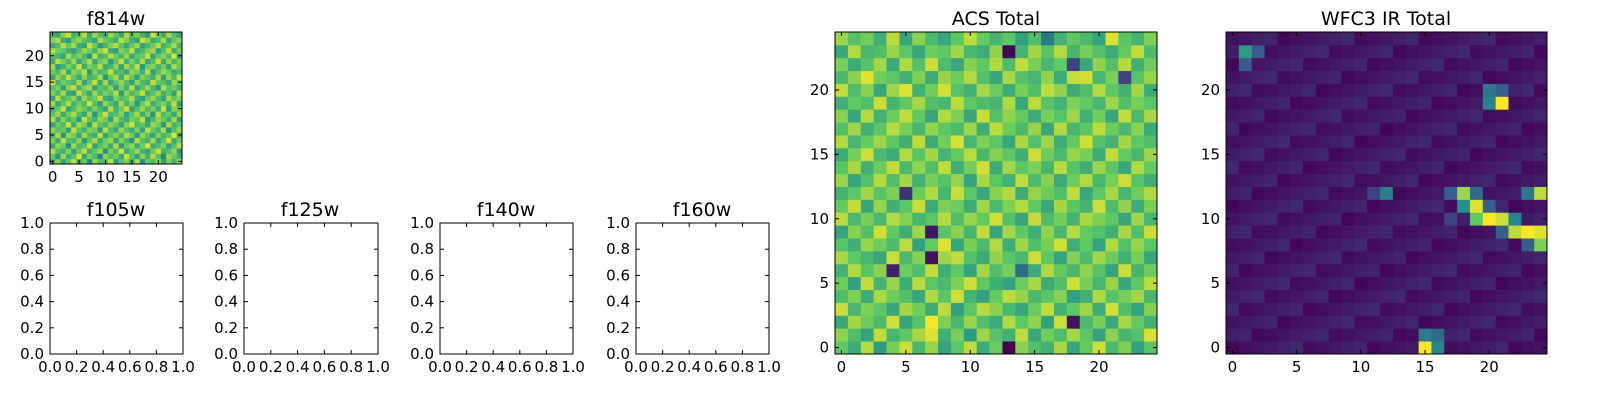  What do you see at coordinates (1210, 219) in the screenshot?
I see `ytick-label-wfc3-ir-total-2: 10` at bounding box center [1210, 219].